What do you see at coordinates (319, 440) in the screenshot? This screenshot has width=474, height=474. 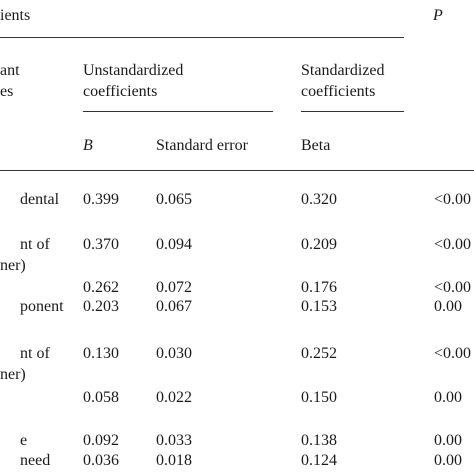 I see `cell-beta: 0.138` at bounding box center [319, 440].